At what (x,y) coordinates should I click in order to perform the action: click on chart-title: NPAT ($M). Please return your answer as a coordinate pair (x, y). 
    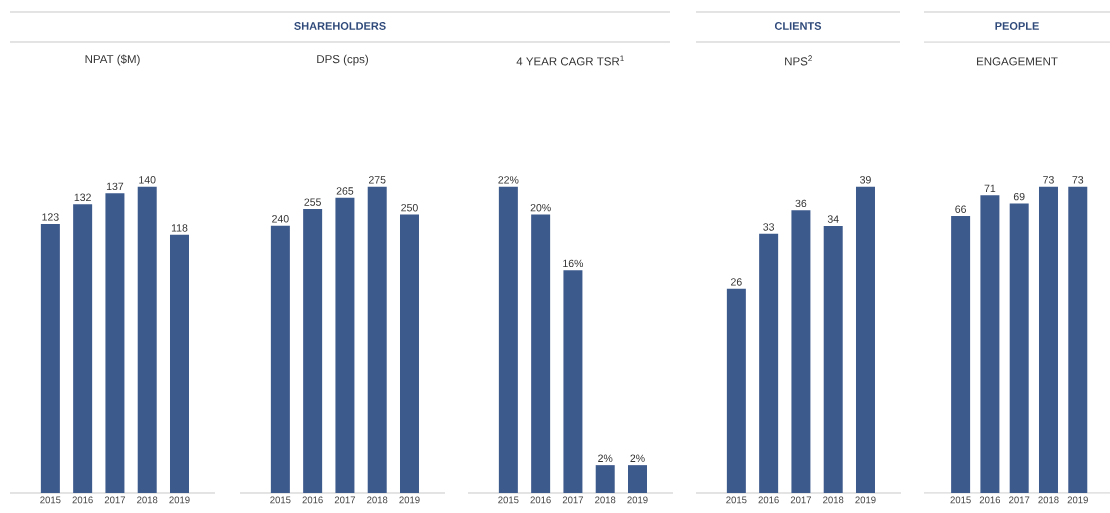
    Looking at the image, I should click on (112, 60).